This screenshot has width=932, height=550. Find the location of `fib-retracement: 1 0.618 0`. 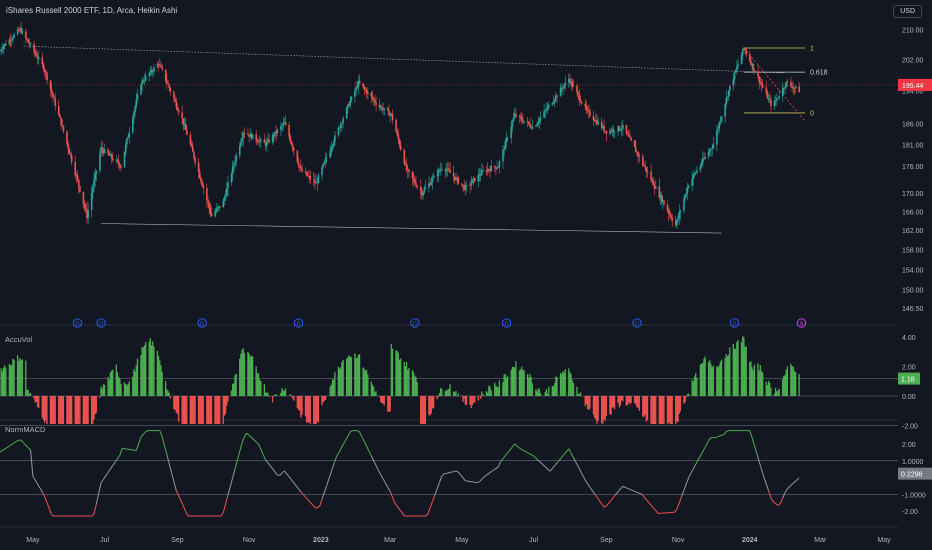

fib-retracement: 1 0.618 0 is located at coordinates (785, 83).